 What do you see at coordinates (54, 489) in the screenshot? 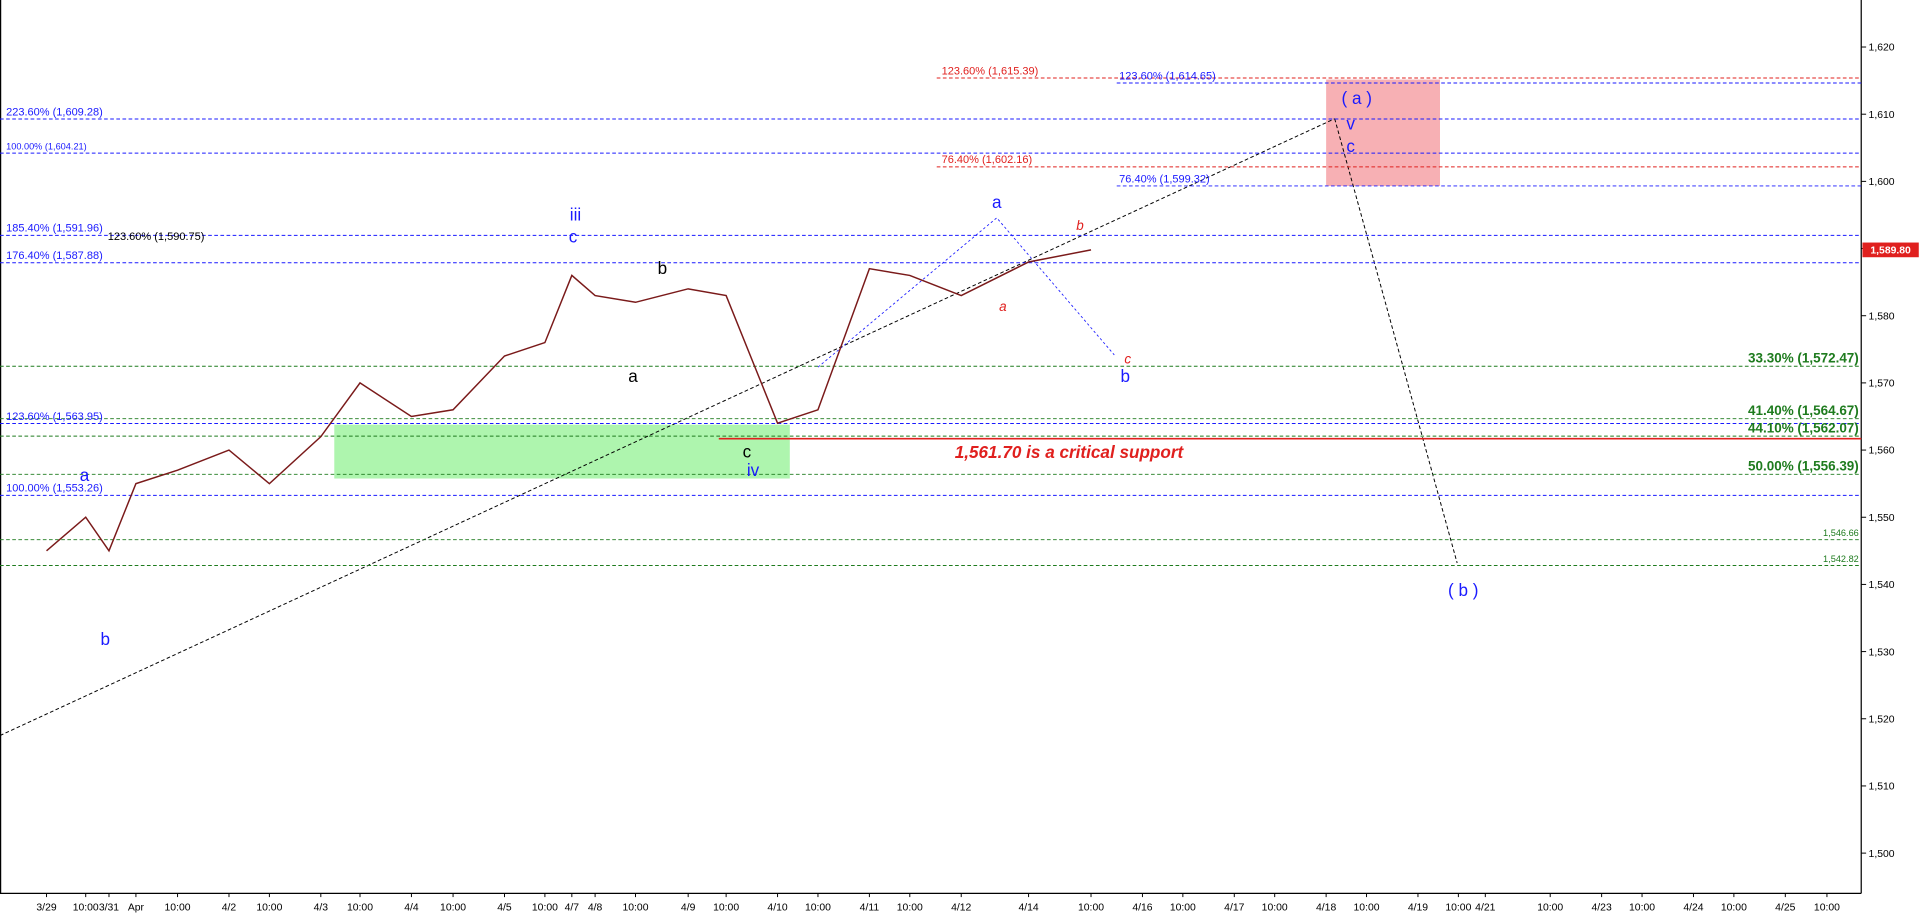
I see `level-label: 100.00% (1,553.26)` at bounding box center [54, 489].